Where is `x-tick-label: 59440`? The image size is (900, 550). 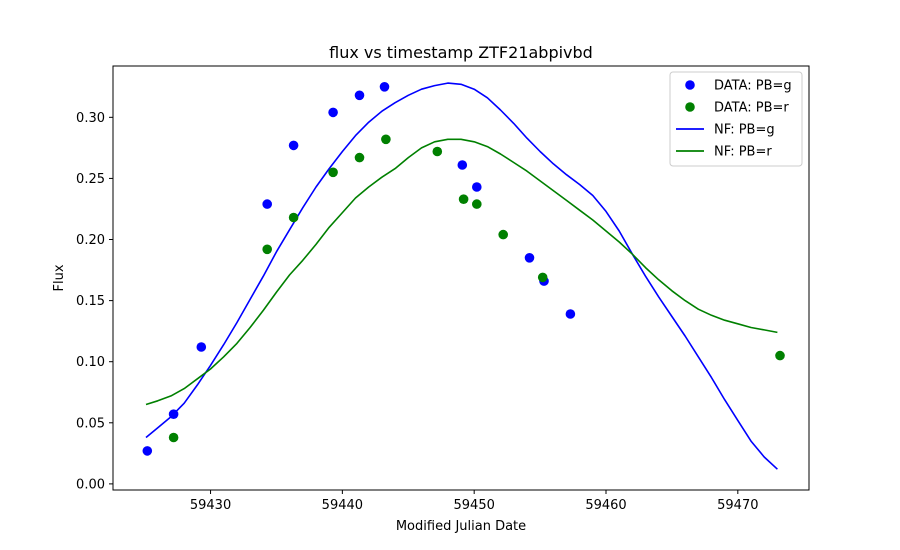 x-tick-label: 59440 is located at coordinates (342, 505).